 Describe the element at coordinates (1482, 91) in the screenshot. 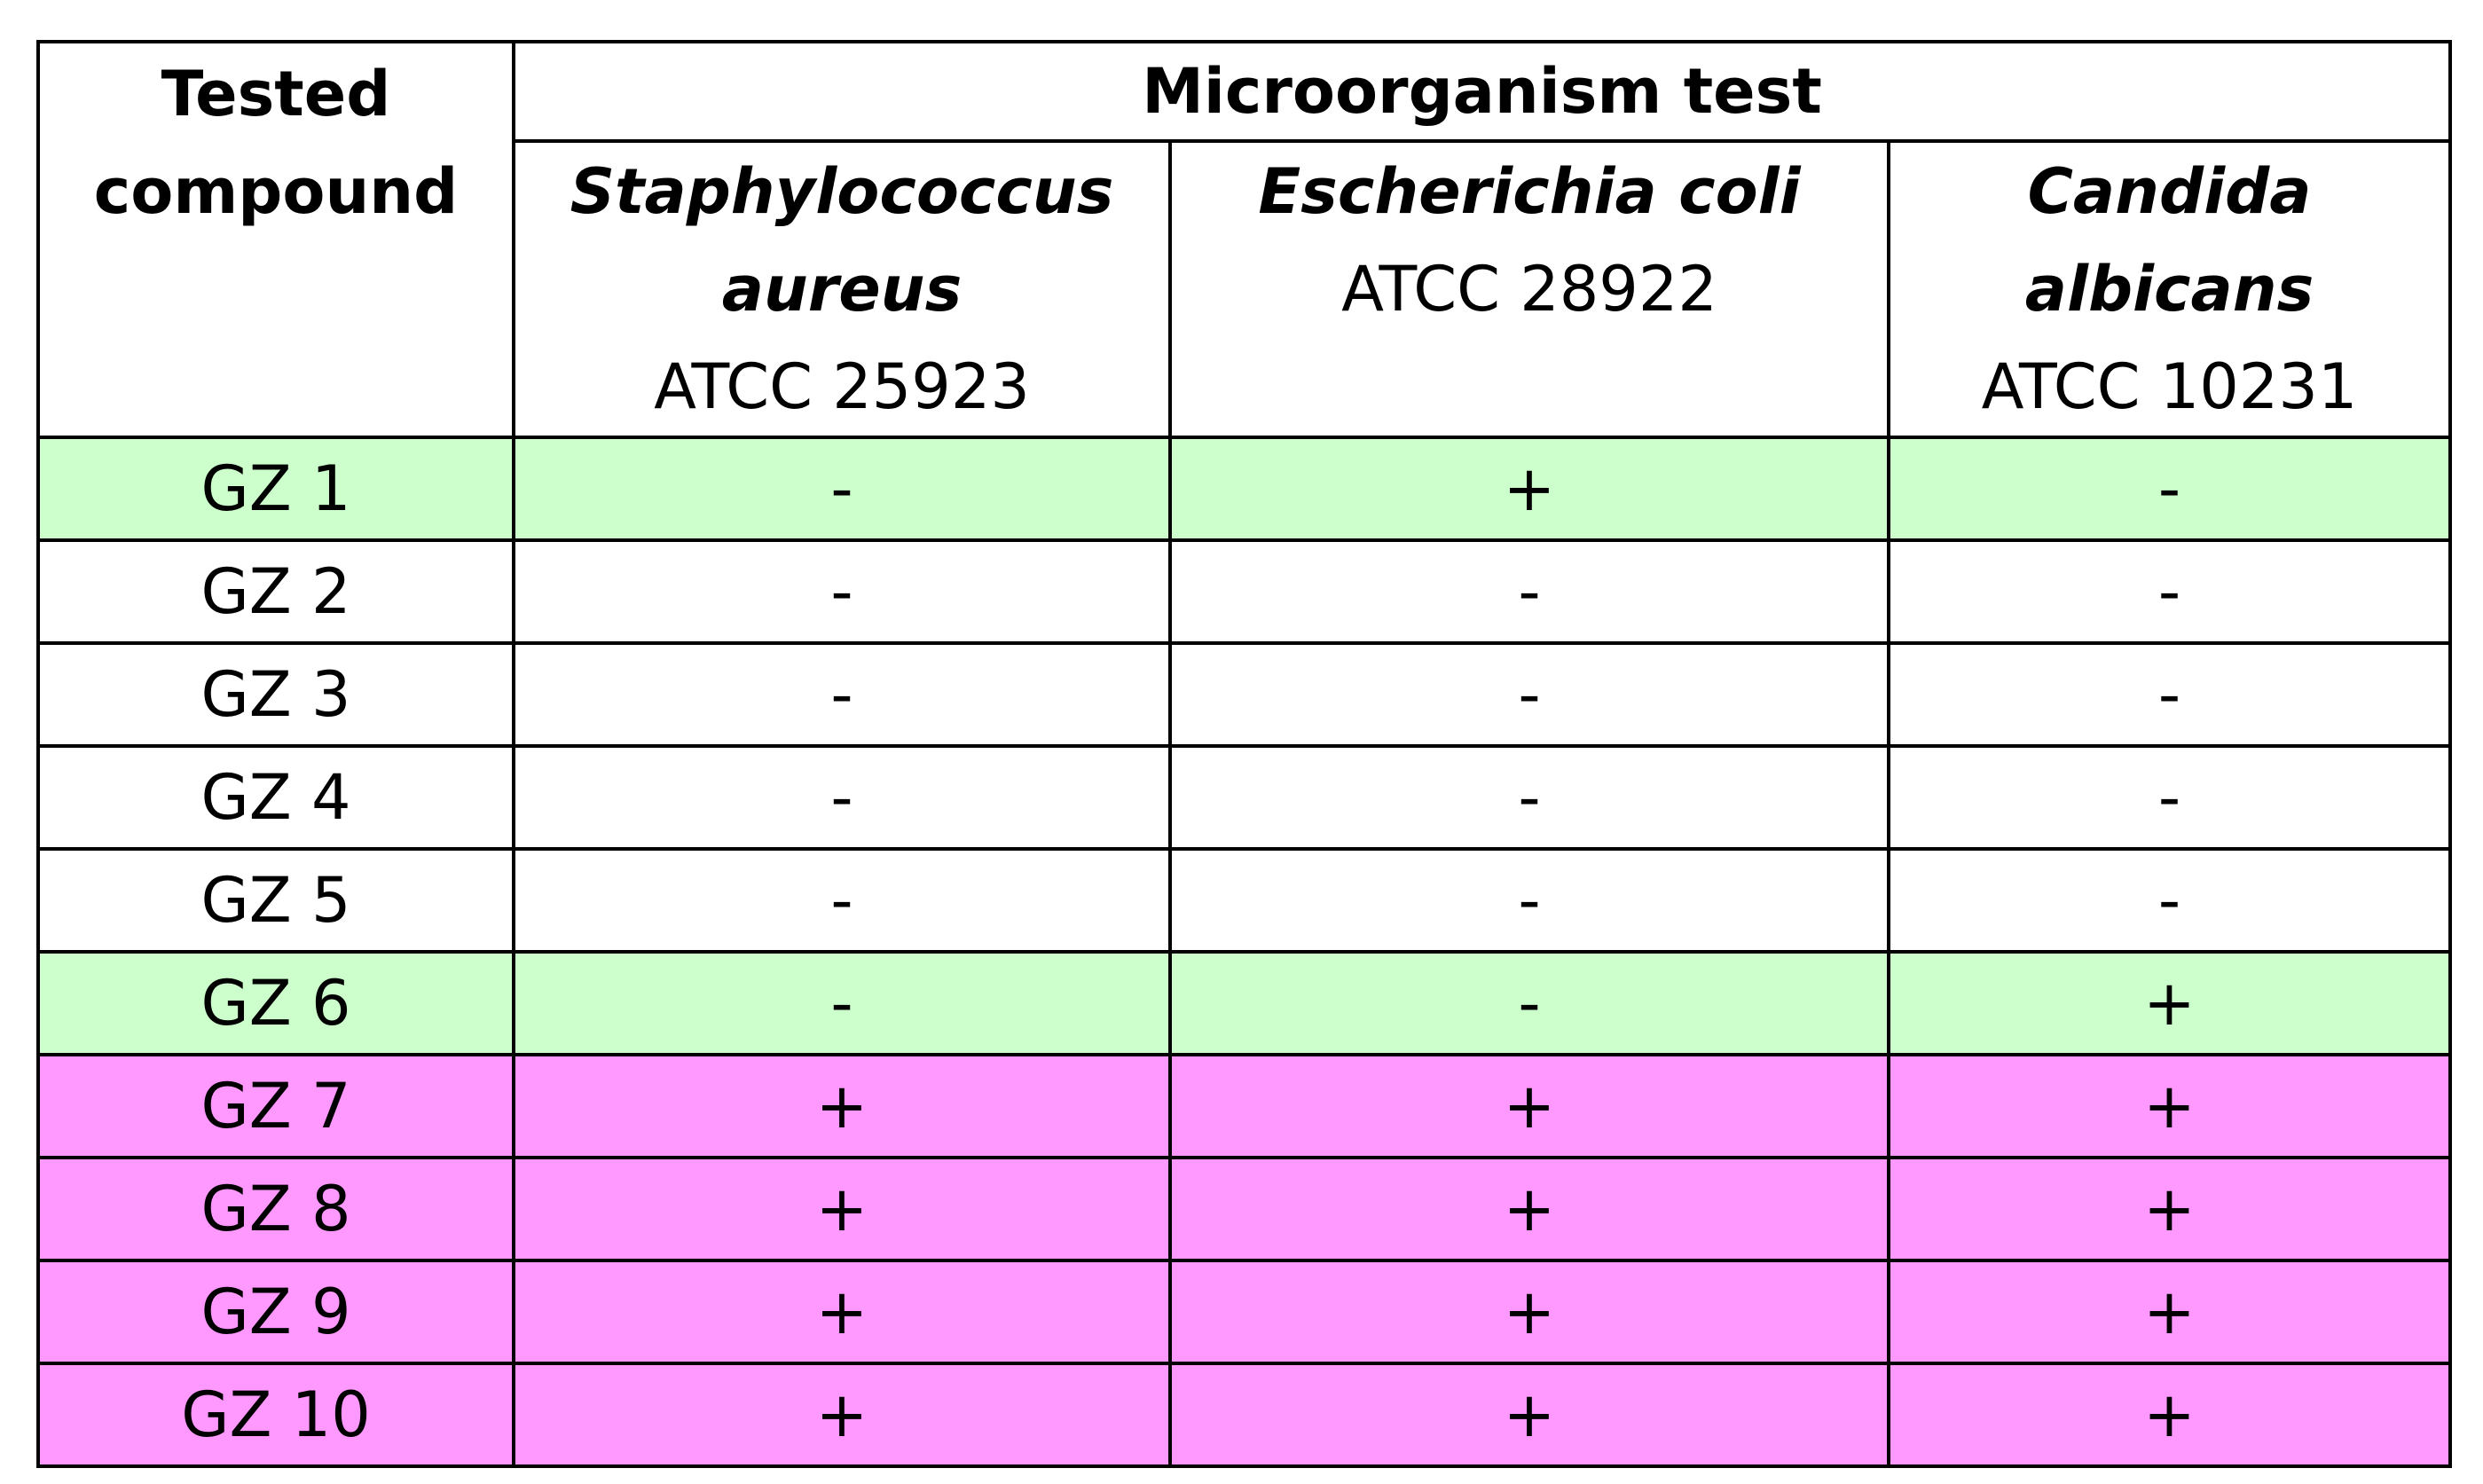

I see `header-microorganism-test: Microorganism test` at that location.